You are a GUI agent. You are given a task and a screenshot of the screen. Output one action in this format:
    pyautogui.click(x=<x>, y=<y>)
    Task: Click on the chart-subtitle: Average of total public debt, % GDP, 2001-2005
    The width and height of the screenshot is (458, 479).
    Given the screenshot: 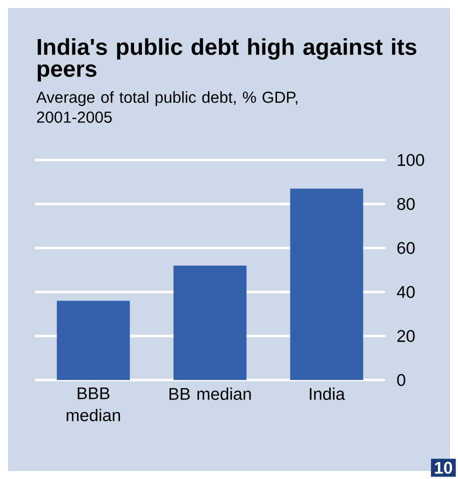 What is the action you would take?
    pyautogui.click(x=167, y=107)
    